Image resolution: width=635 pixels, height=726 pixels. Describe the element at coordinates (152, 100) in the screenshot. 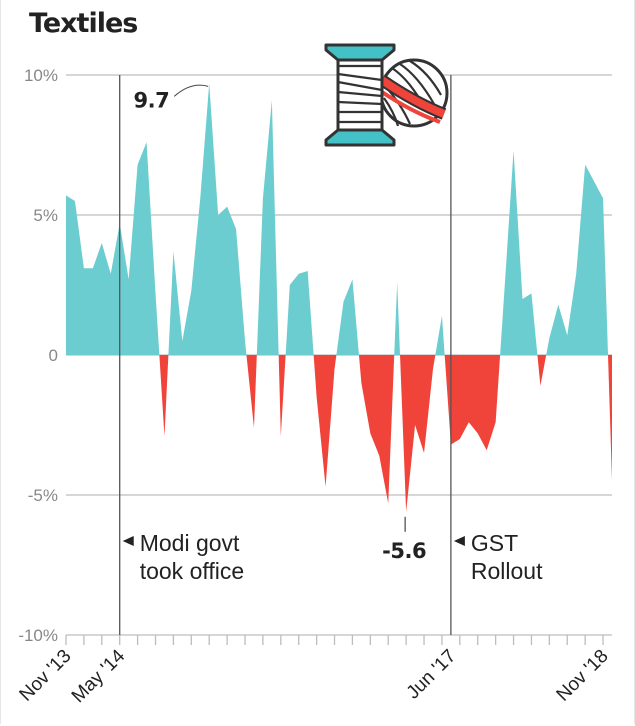

I see `callout-label: 9.7` at that location.